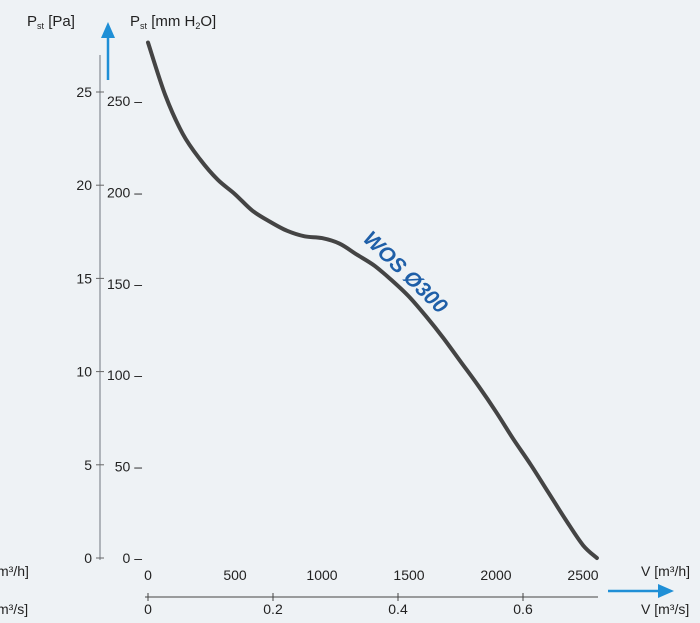 The width and height of the screenshot is (700, 623). I want to click on pa-tick-label: 0, so click(88, 558).